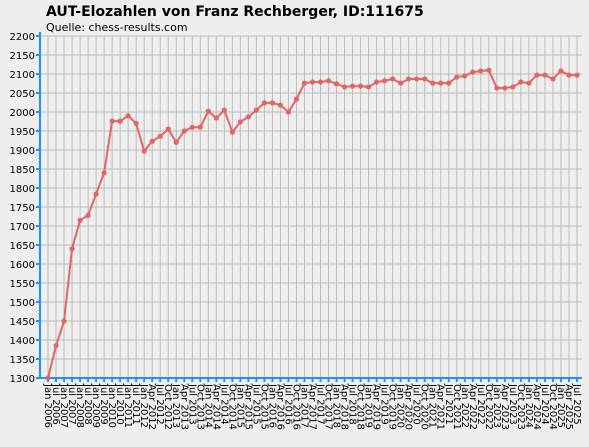  Describe the element at coordinates (22, 113) in the screenshot. I see `y-tick-label: 2000` at that location.